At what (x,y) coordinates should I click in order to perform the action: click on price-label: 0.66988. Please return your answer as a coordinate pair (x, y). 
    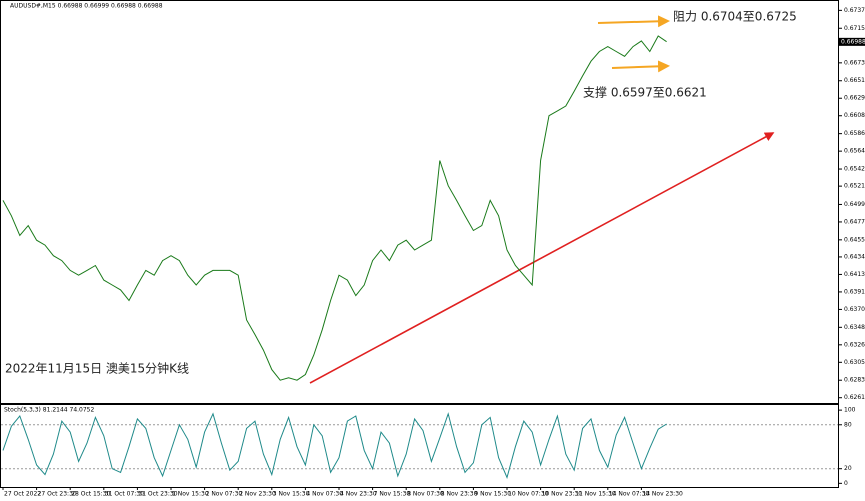
    Looking at the image, I should click on (853, 41).